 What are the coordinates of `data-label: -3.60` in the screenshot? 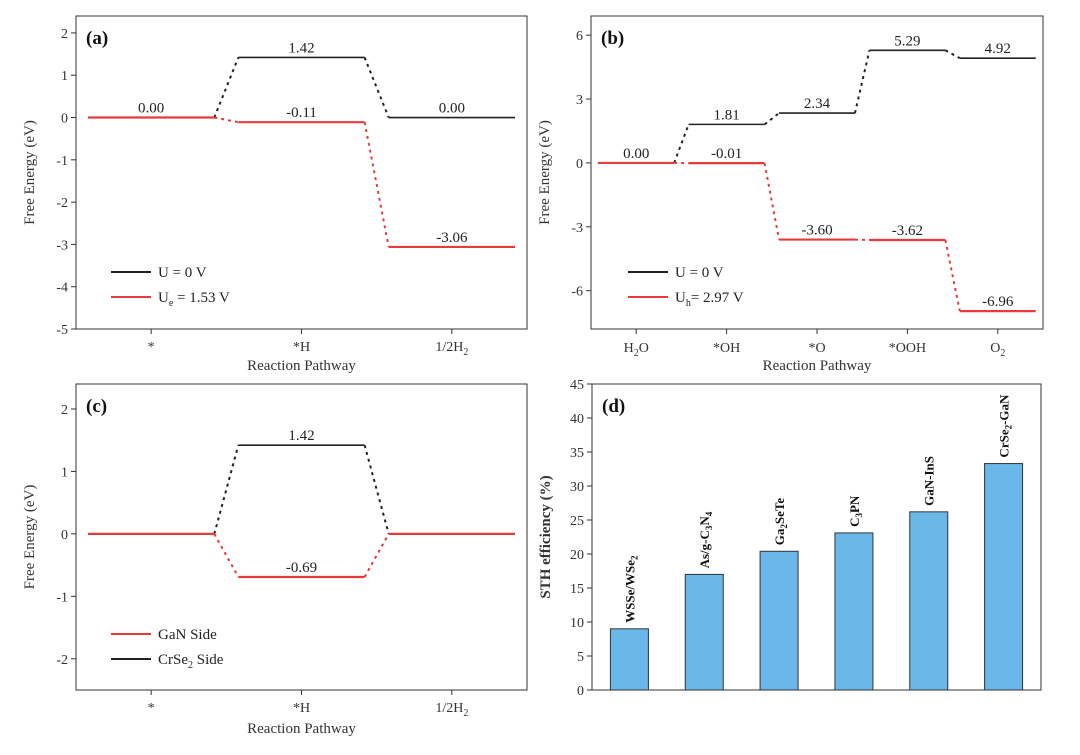 It's located at (816, 231).